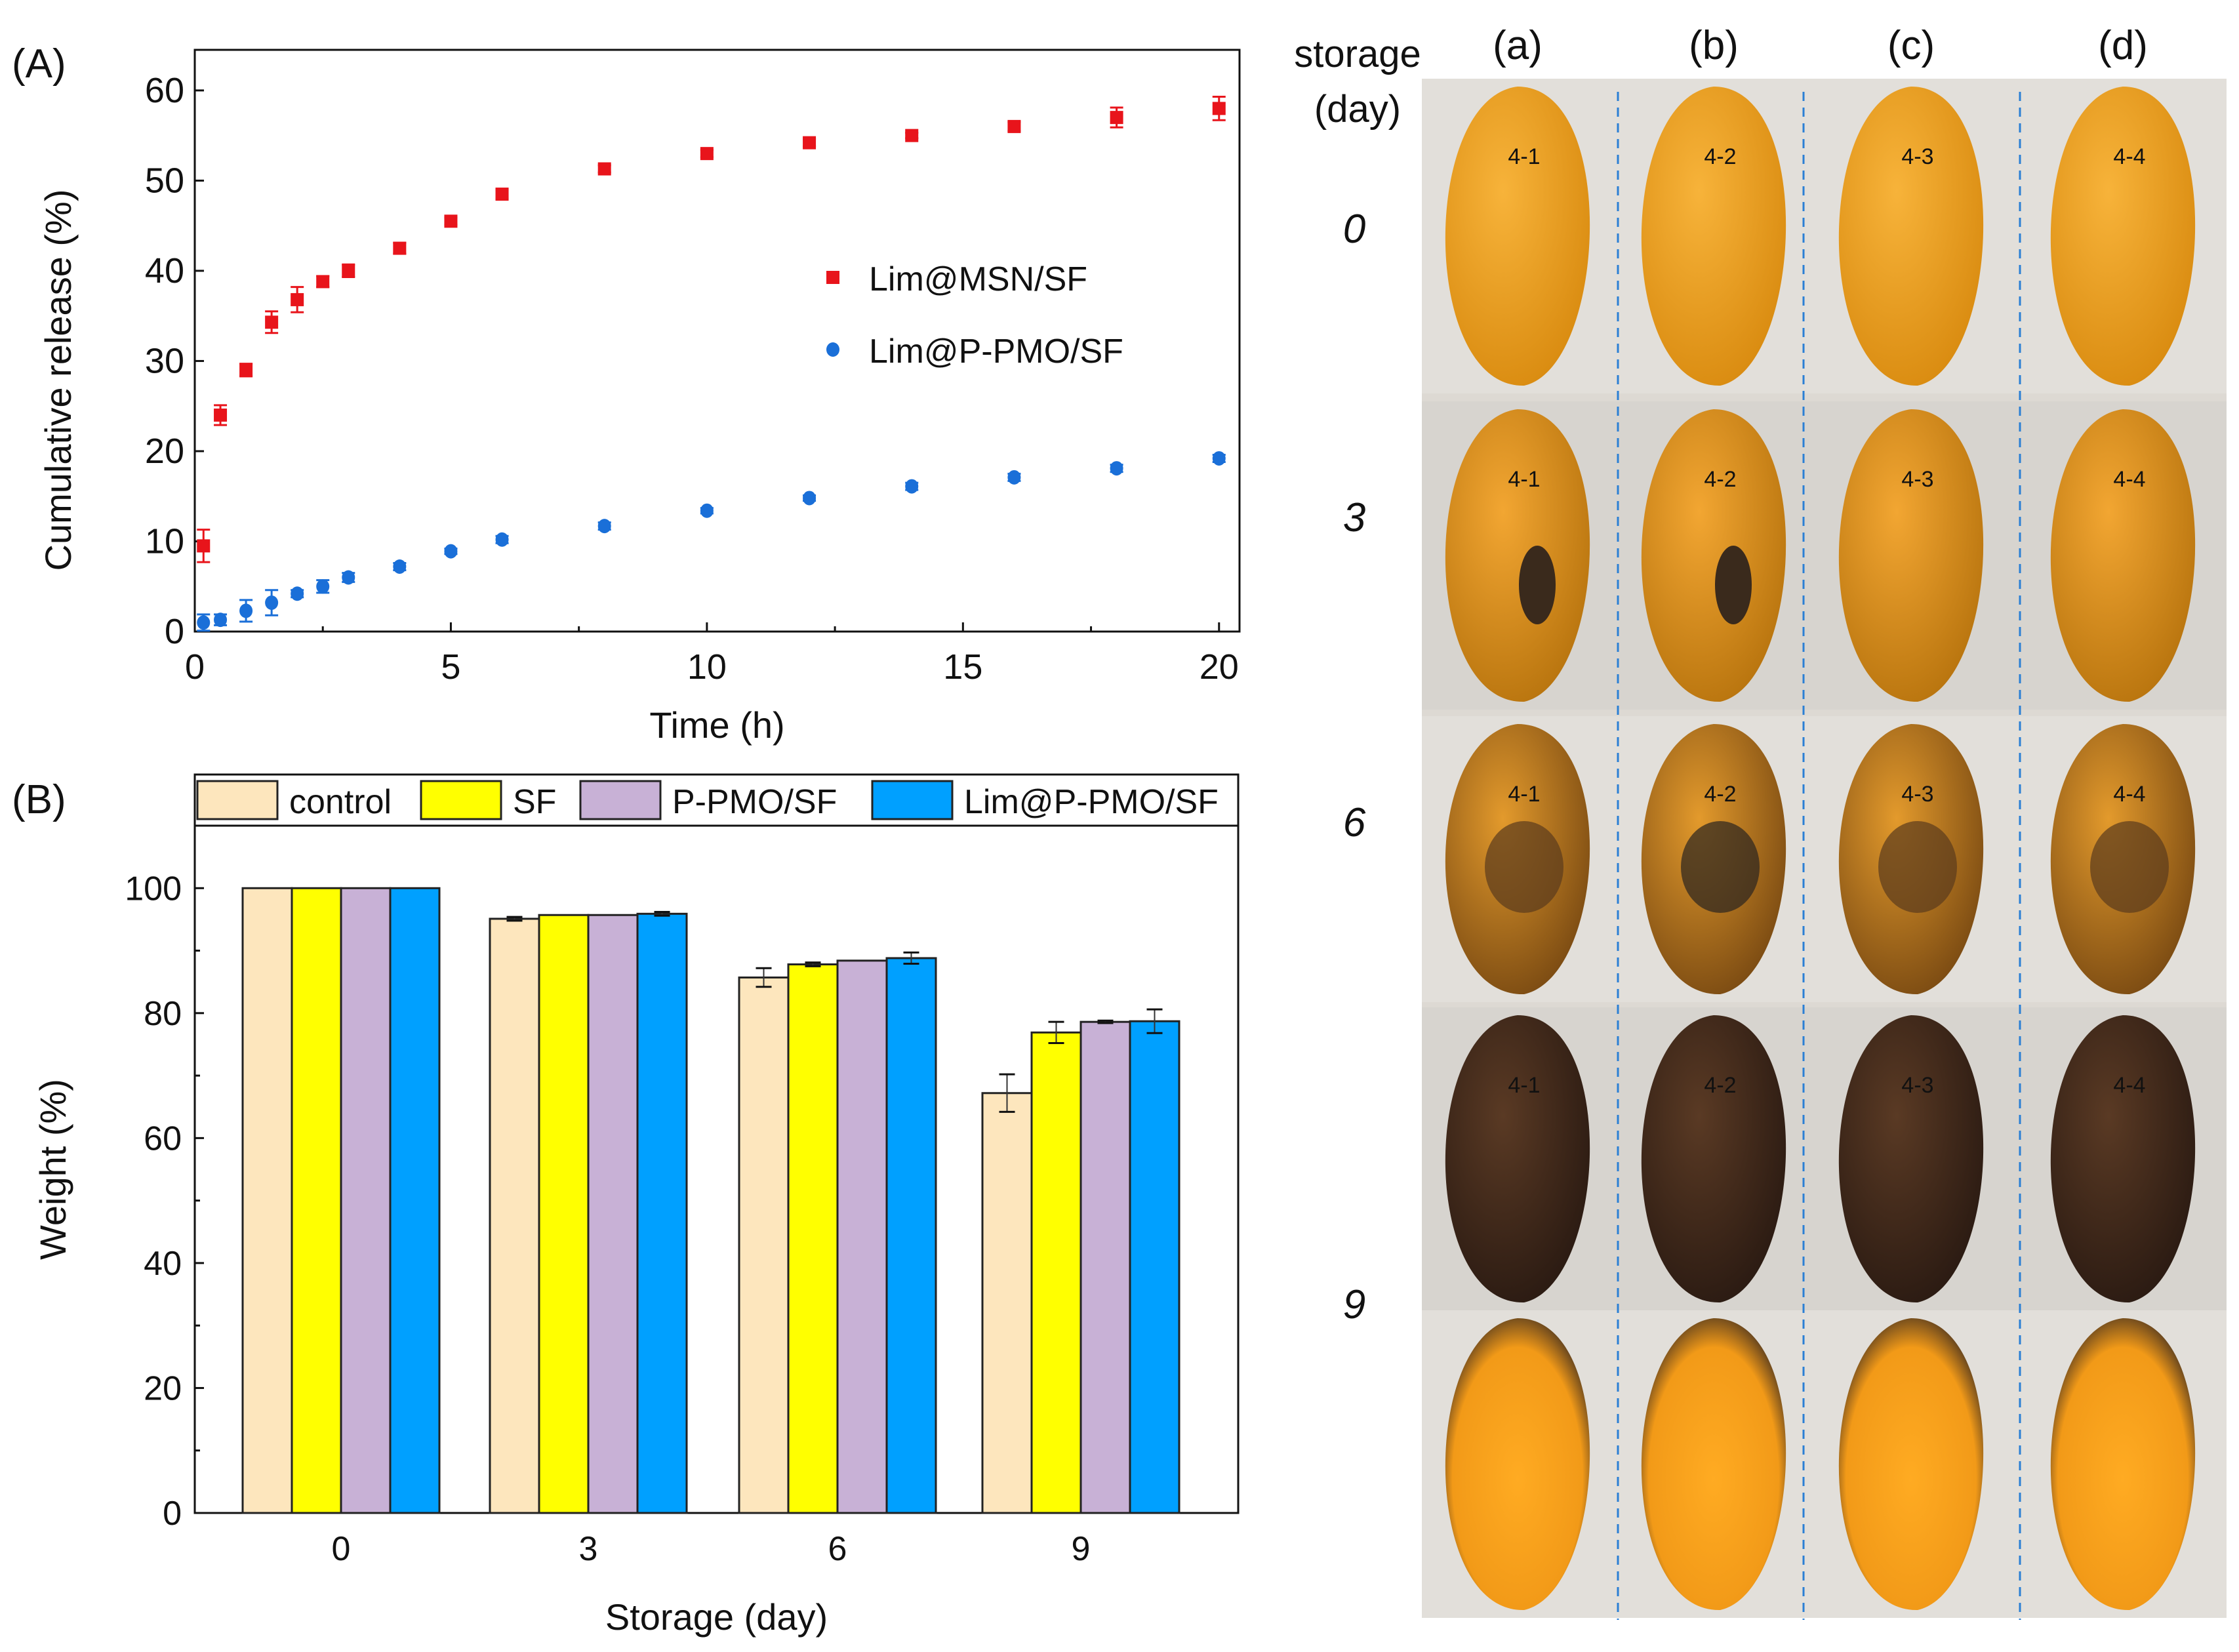  Describe the element at coordinates (1354, 1305) in the screenshot. I see `row-label-day: 9` at that location.